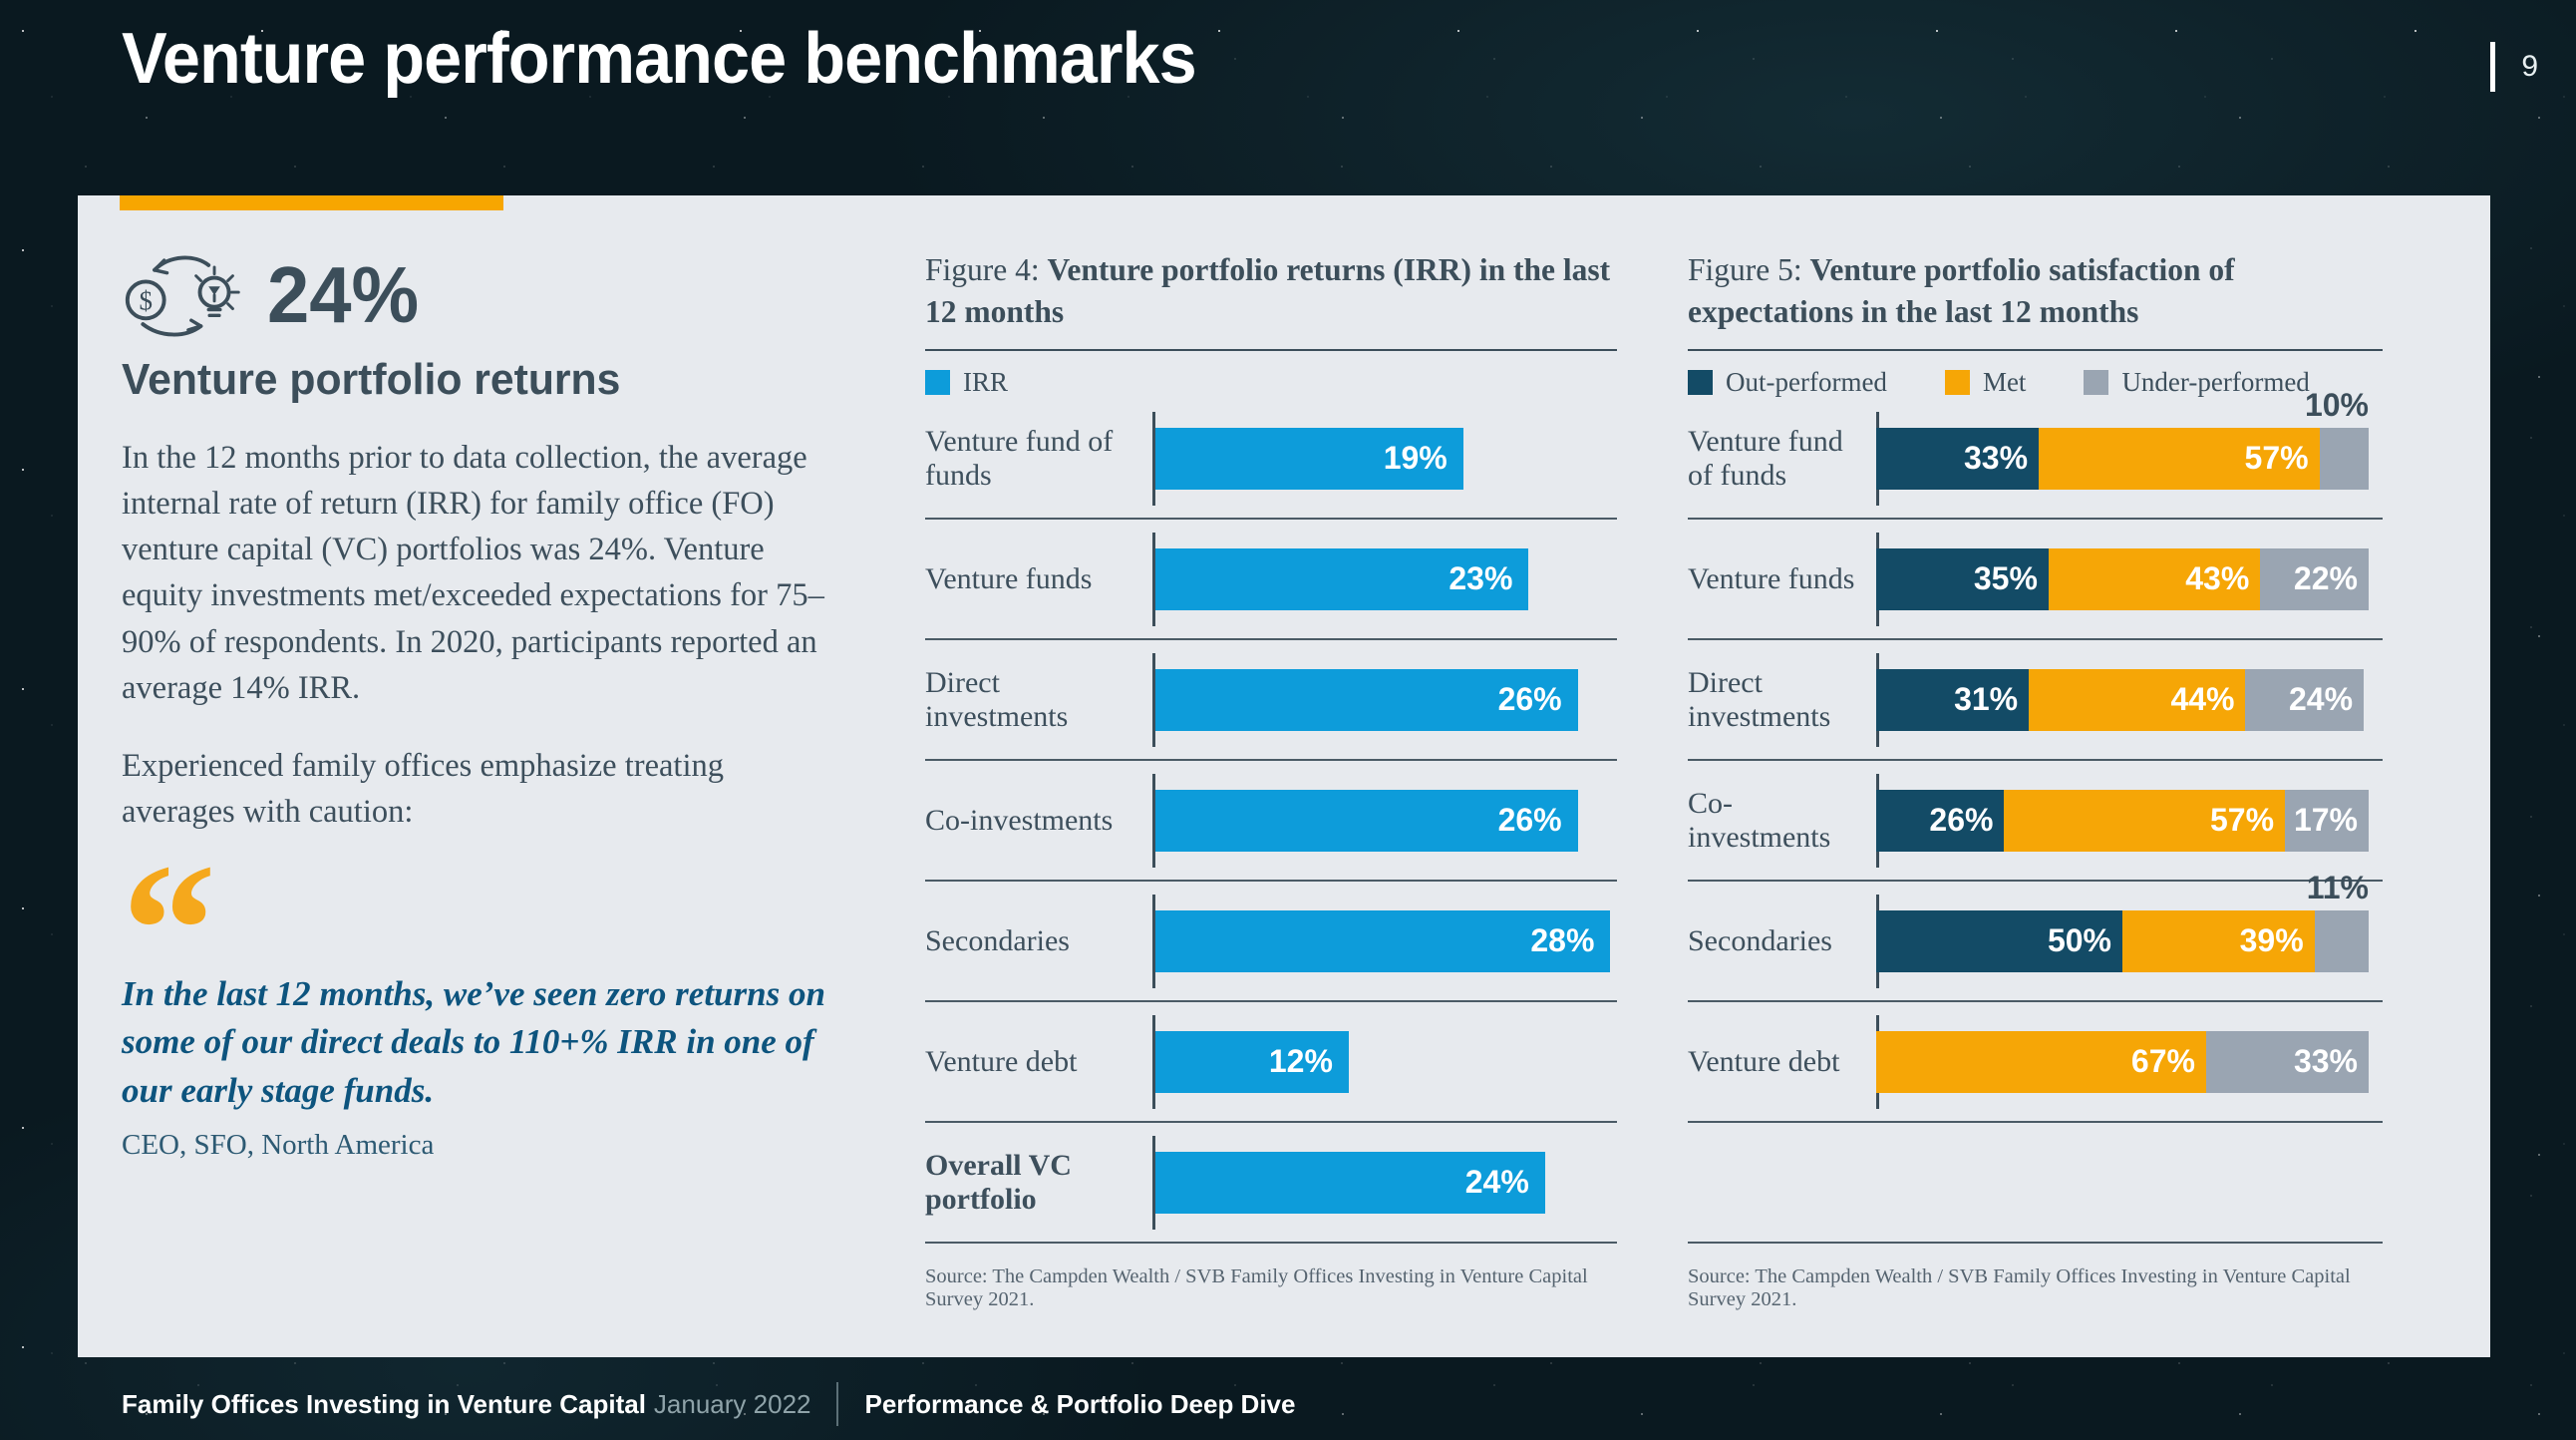 The image size is (2576, 1440). Describe the element at coordinates (2004, 381) in the screenshot. I see `legend-label: Met` at that location.